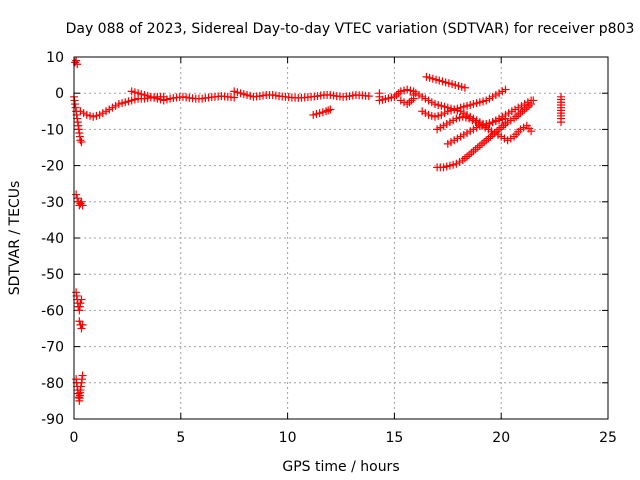  I want to click on y-tick-label: -90, so click(52, 420).